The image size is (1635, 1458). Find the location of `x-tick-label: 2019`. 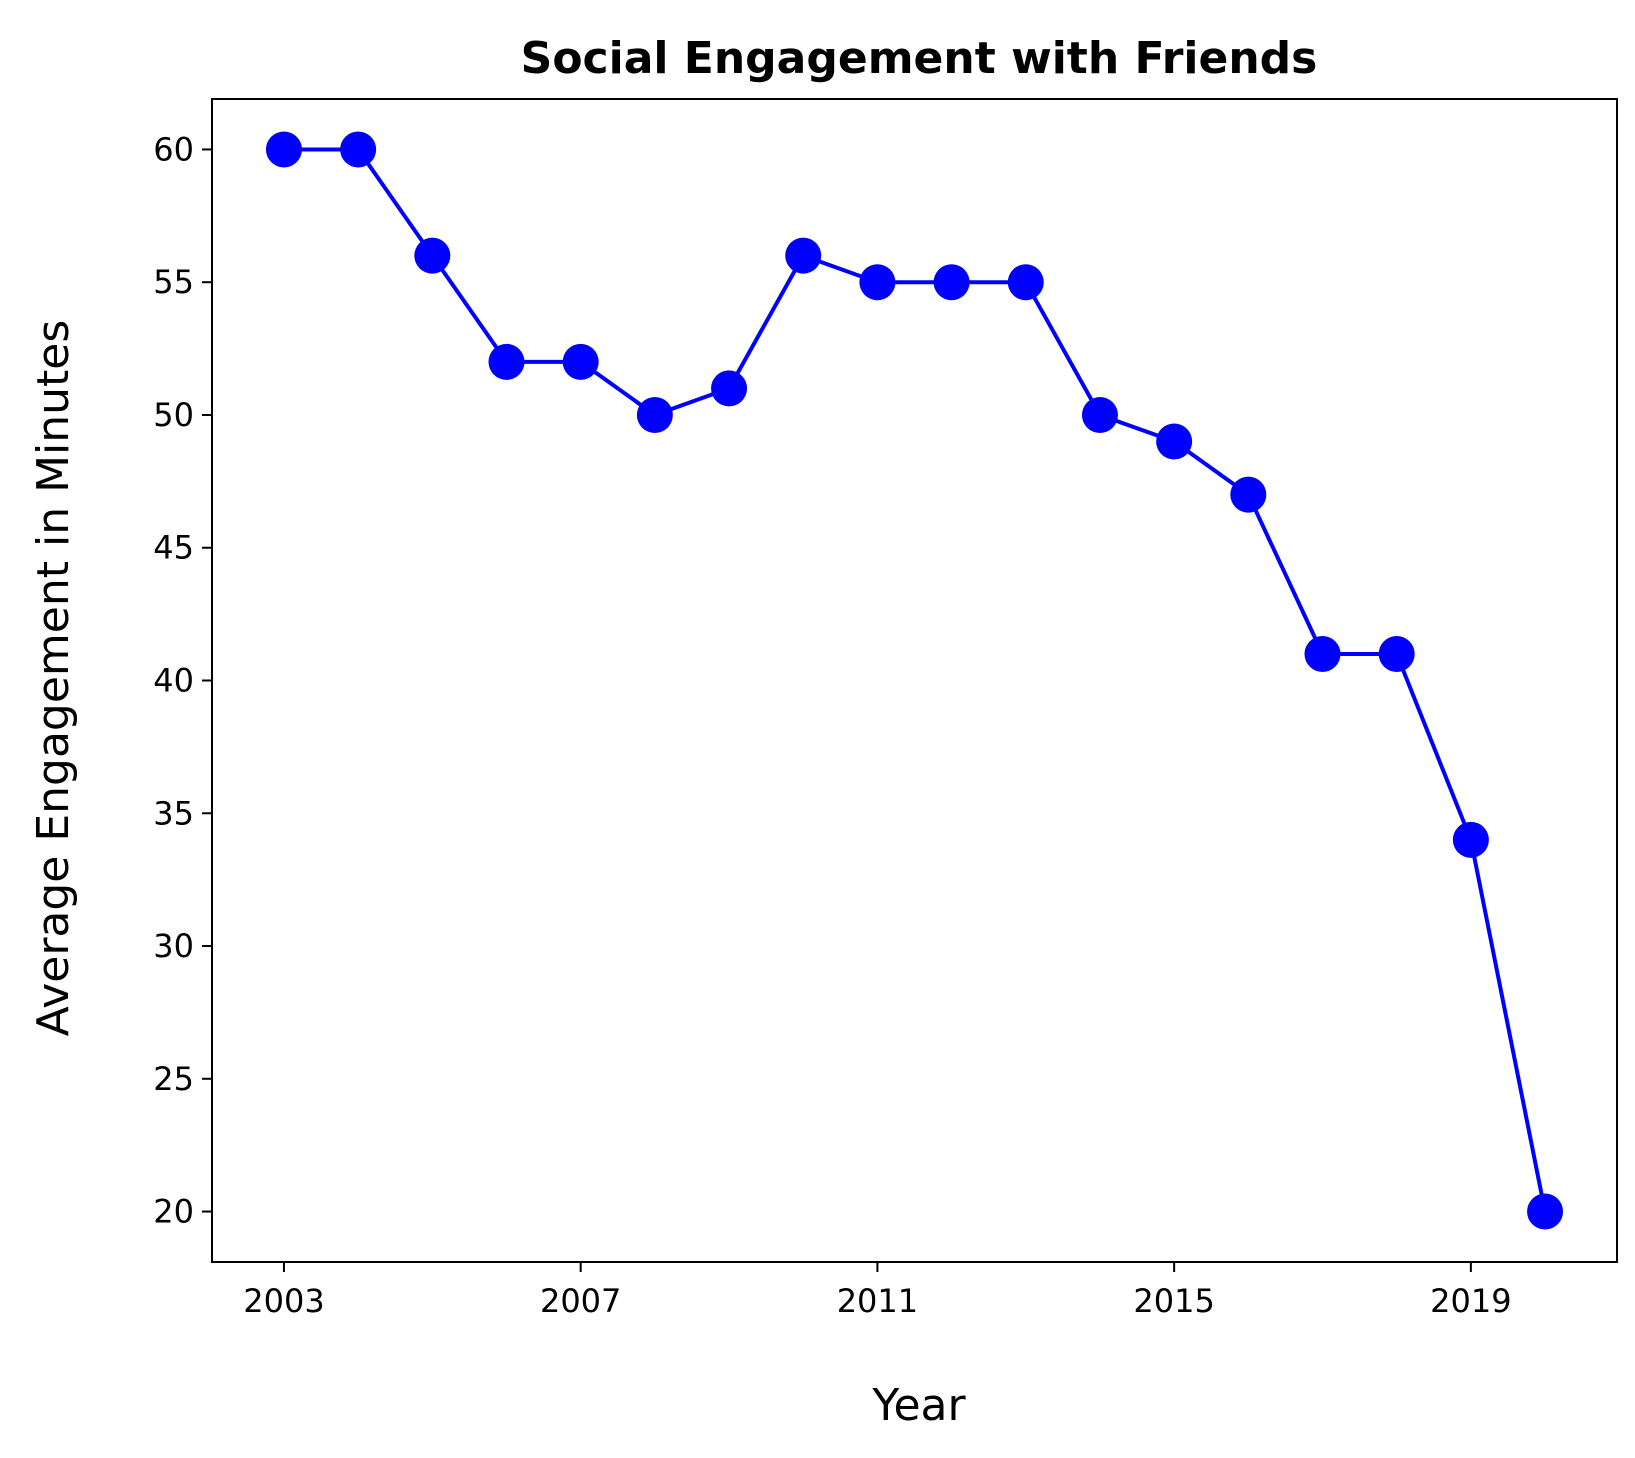

x-tick-label: 2019 is located at coordinates (1470, 1301).